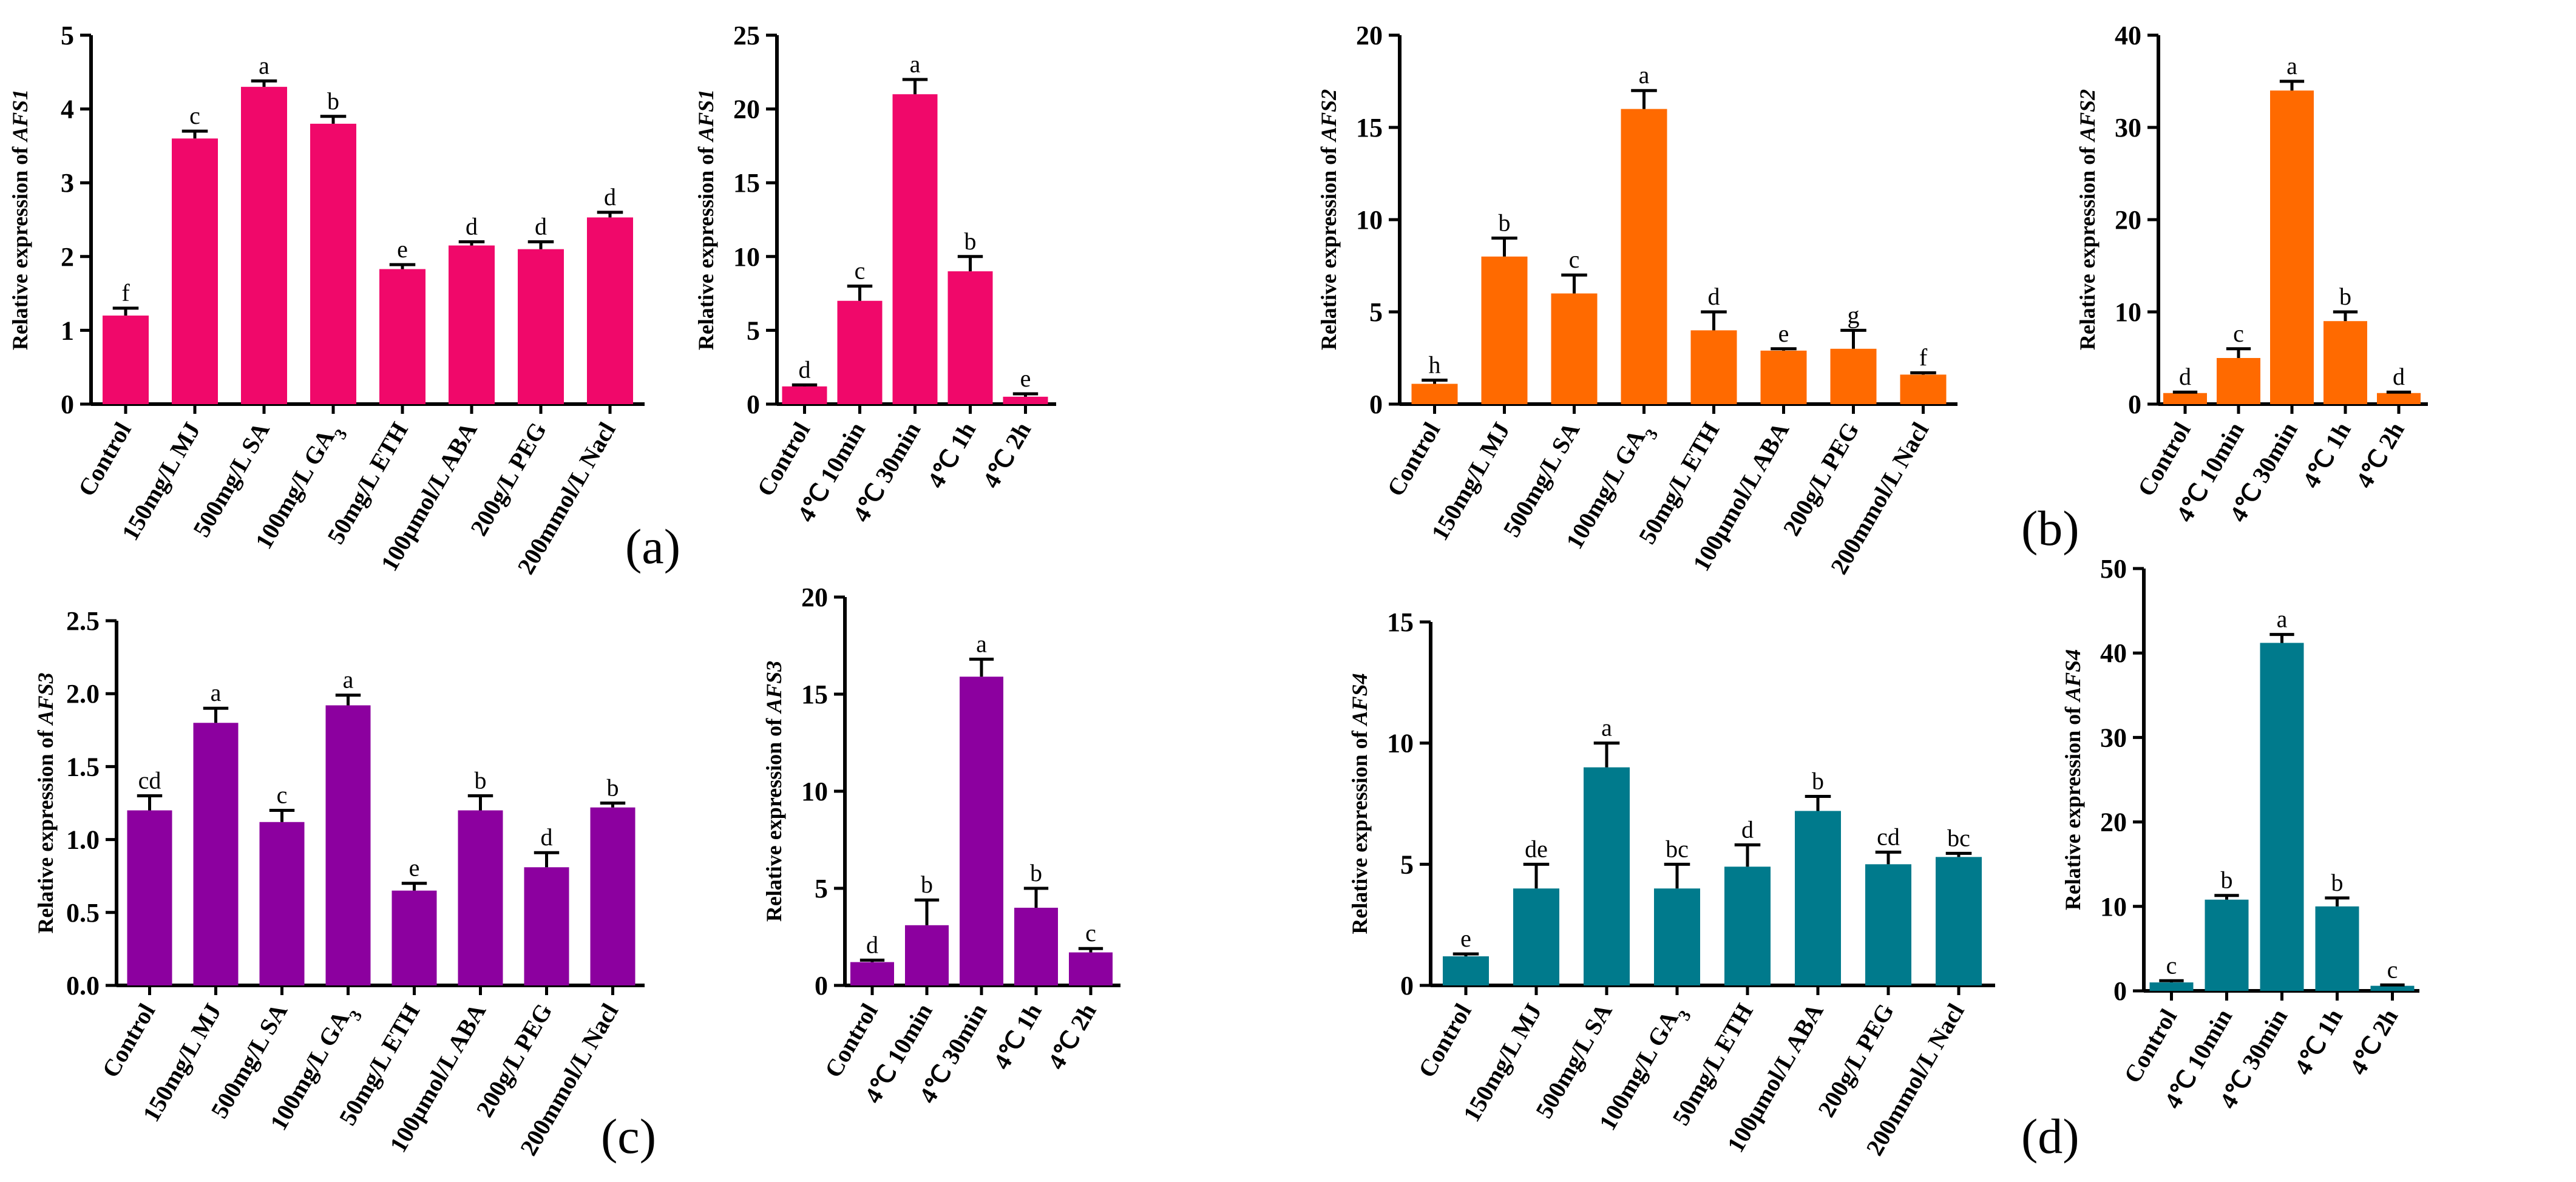 This screenshot has height=1182, width=2576. Describe the element at coordinates (149, 780) in the screenshot. I see `significance-letter: cd` at that location.